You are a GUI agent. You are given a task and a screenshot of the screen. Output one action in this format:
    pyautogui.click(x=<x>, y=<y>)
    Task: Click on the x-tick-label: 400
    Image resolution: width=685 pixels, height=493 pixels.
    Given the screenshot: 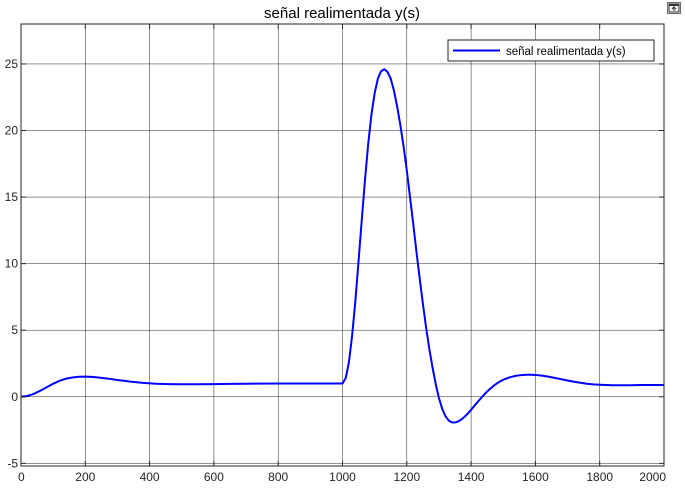 What is the action you would take?
    pyautogui.click(x=150, y=477)
    